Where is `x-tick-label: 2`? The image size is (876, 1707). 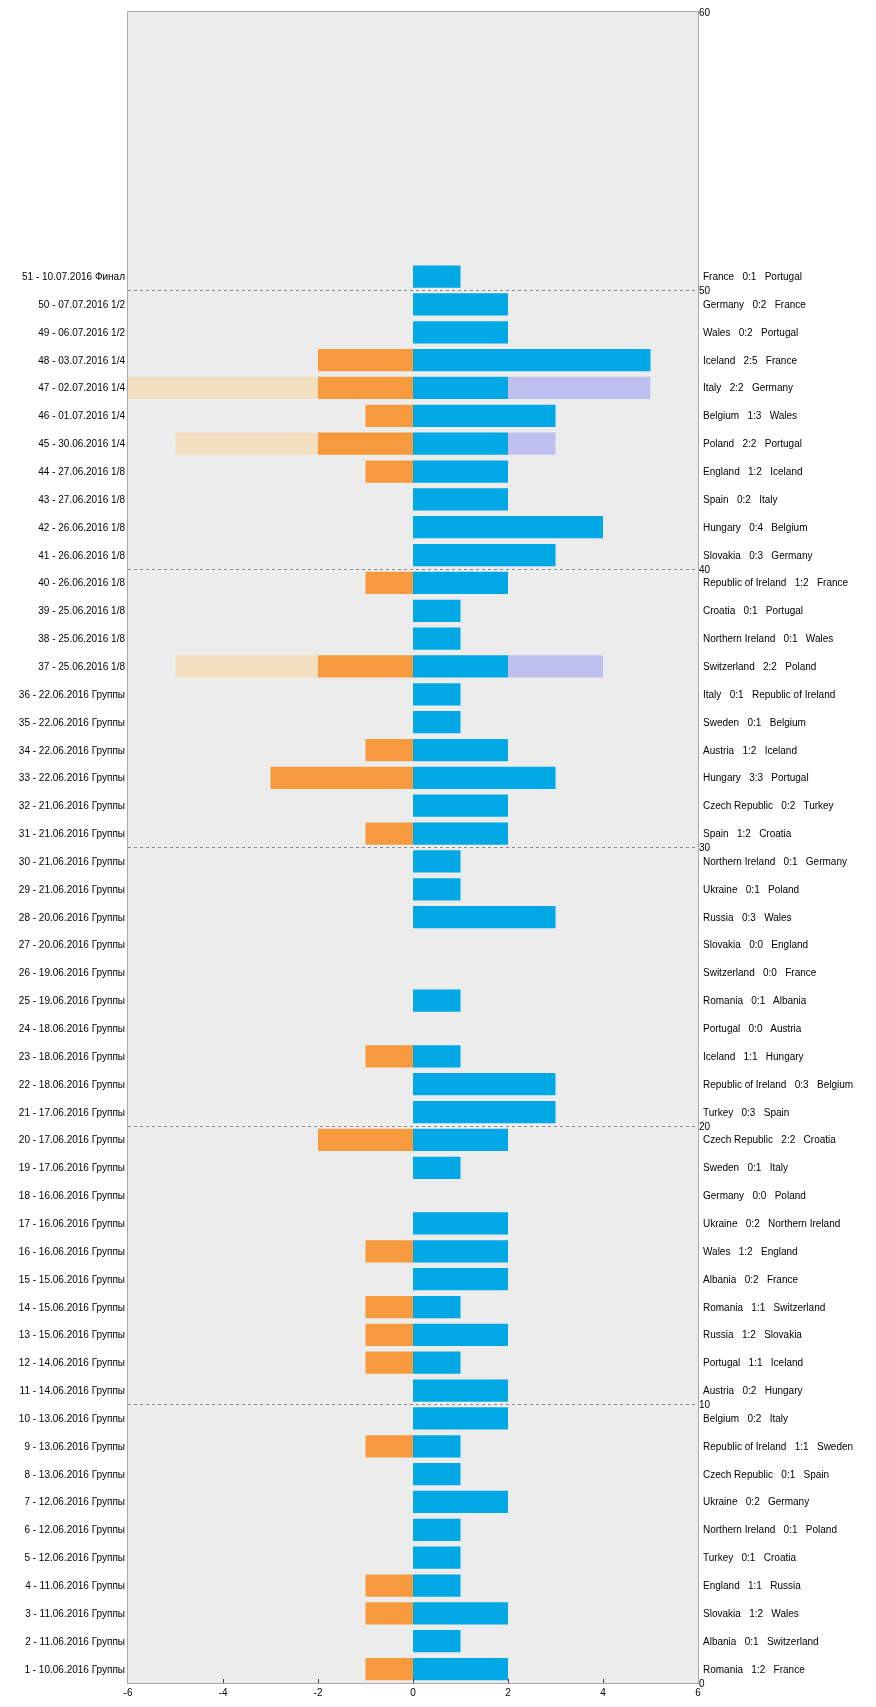
x-tick-label: 2 is located at coordinates (508, 1692).